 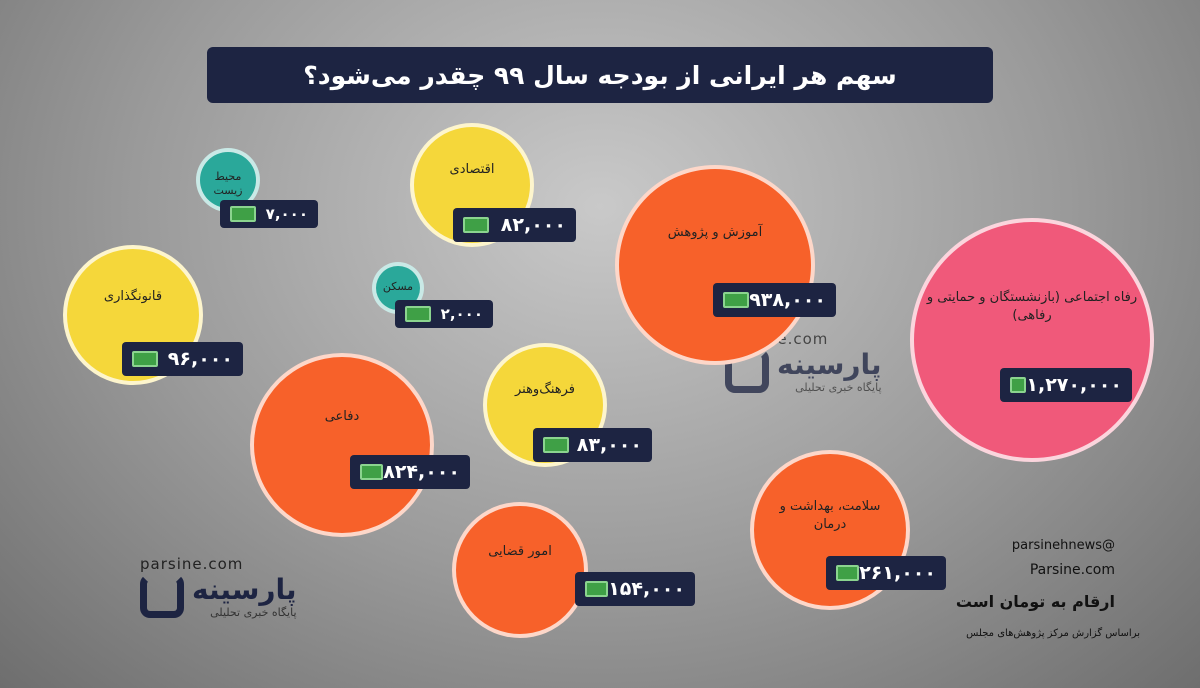 What do you see at coordinates (715, 232) in the screenshot?
I see `bubble-label: آموزش و پژوهش` at bounding box center [715, 232].